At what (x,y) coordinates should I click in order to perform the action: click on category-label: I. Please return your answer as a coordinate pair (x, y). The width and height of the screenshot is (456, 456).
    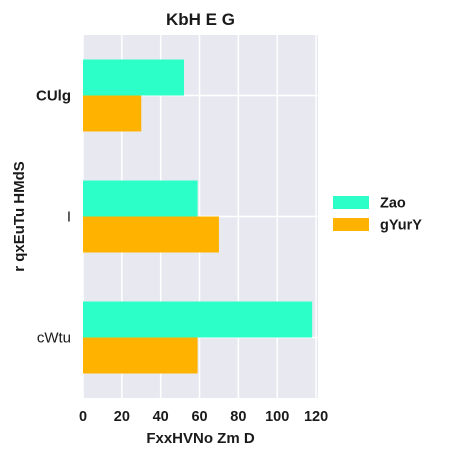
    Looking at the image, I should click on (69, 217).